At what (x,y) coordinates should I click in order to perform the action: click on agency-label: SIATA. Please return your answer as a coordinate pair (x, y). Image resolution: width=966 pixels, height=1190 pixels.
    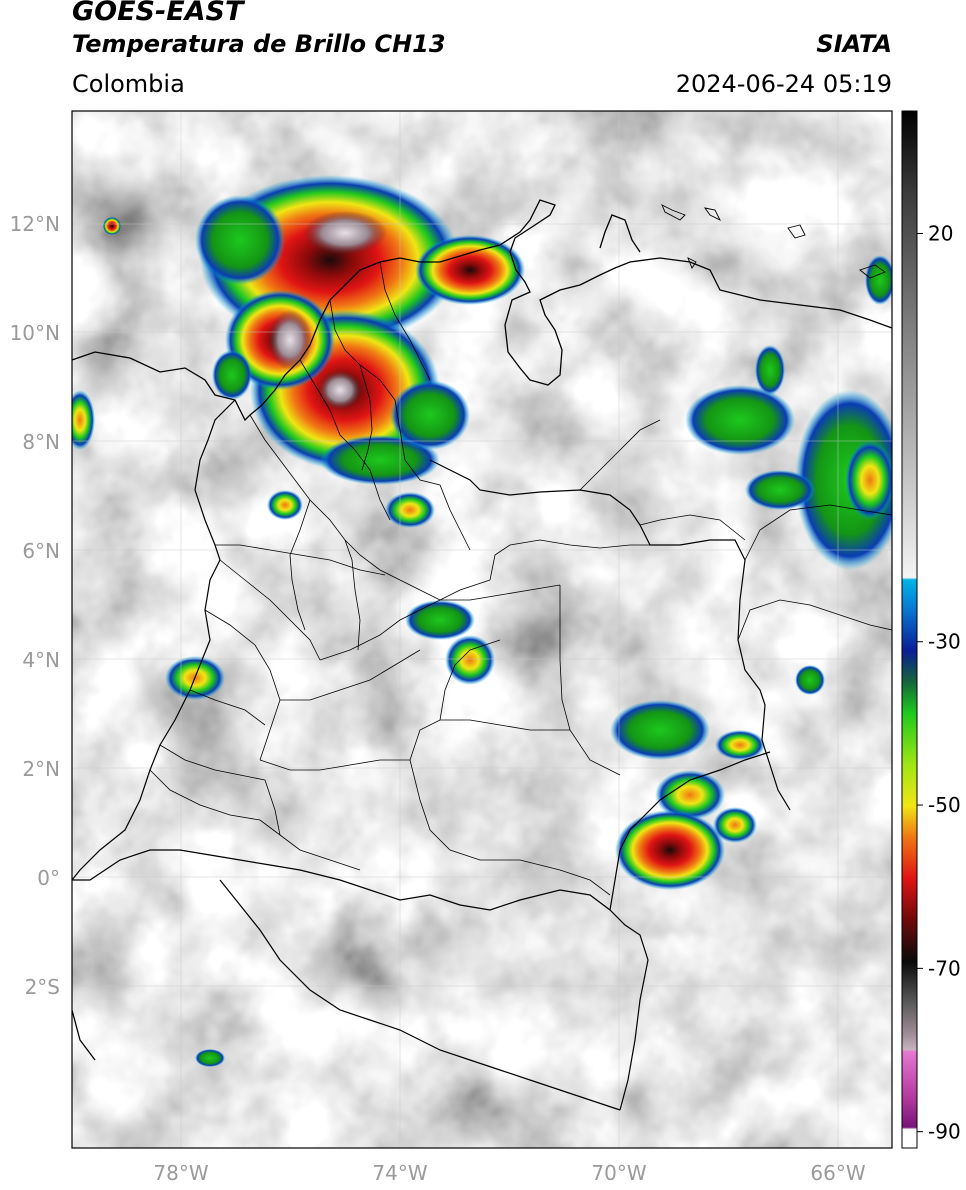
    Looking at the image, I should click on (854, 44).